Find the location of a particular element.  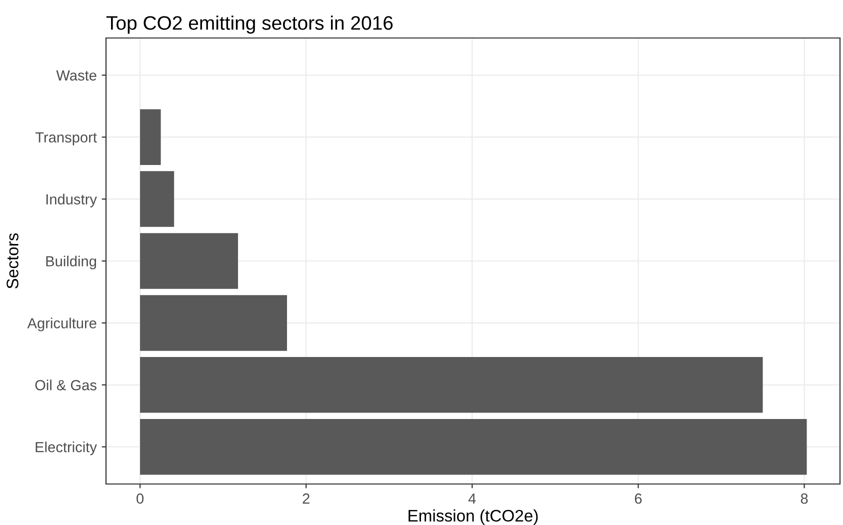

y-tick-label: Waste is located at coordinates (76, 75).